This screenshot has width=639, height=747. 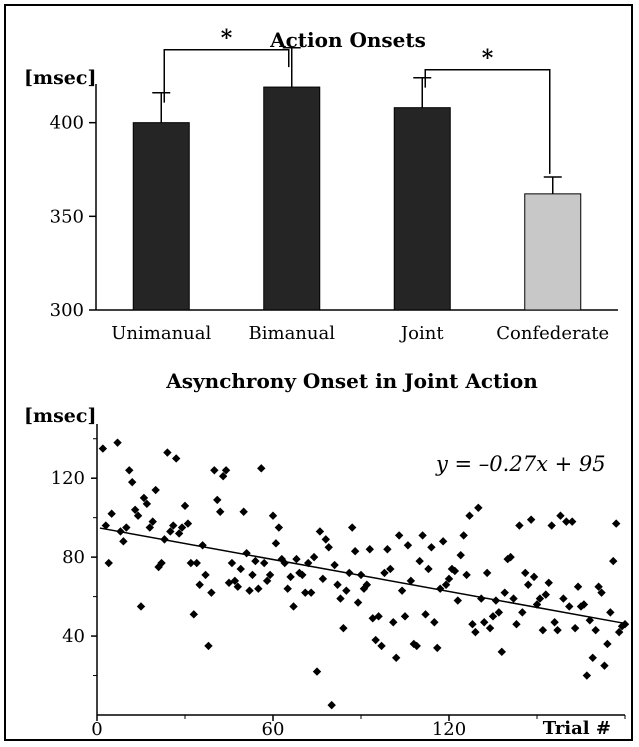 I want to click on scatter-y-tick-label: 80, so click(x=73, y=557).